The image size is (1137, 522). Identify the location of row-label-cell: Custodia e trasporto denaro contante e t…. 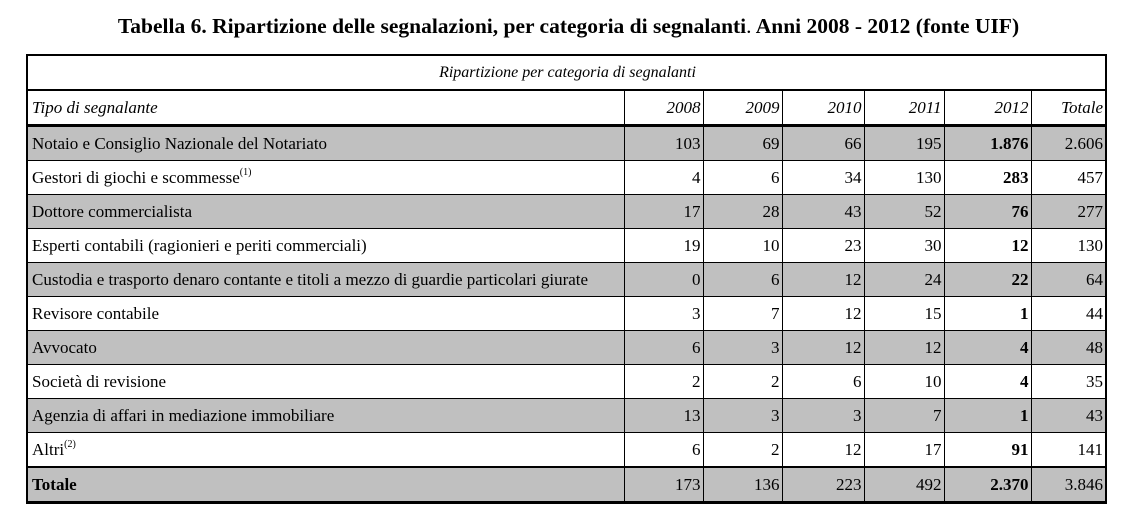
(326, 279).